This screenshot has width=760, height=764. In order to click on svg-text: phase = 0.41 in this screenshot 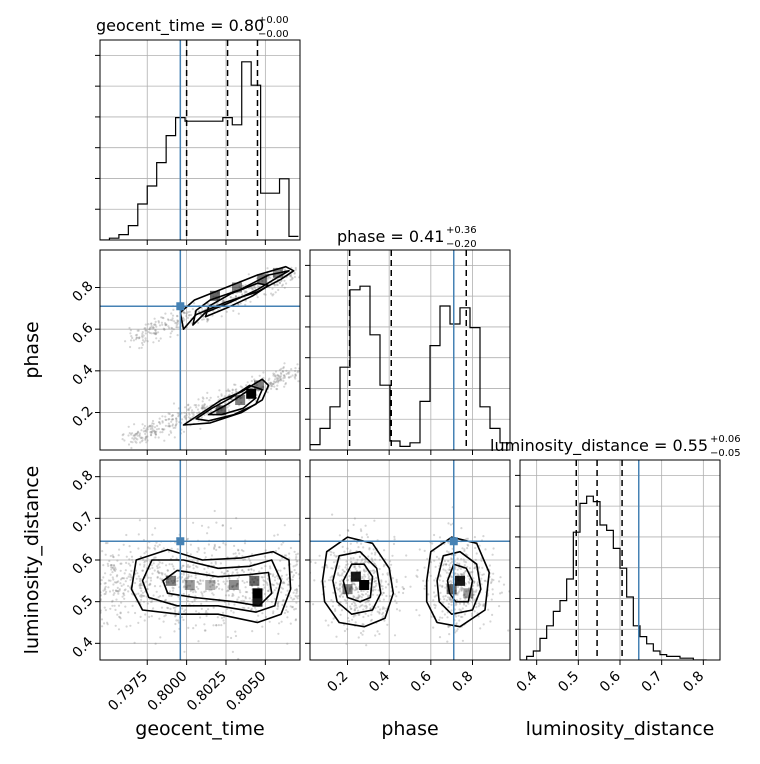, I will do `click(390, 236)`.